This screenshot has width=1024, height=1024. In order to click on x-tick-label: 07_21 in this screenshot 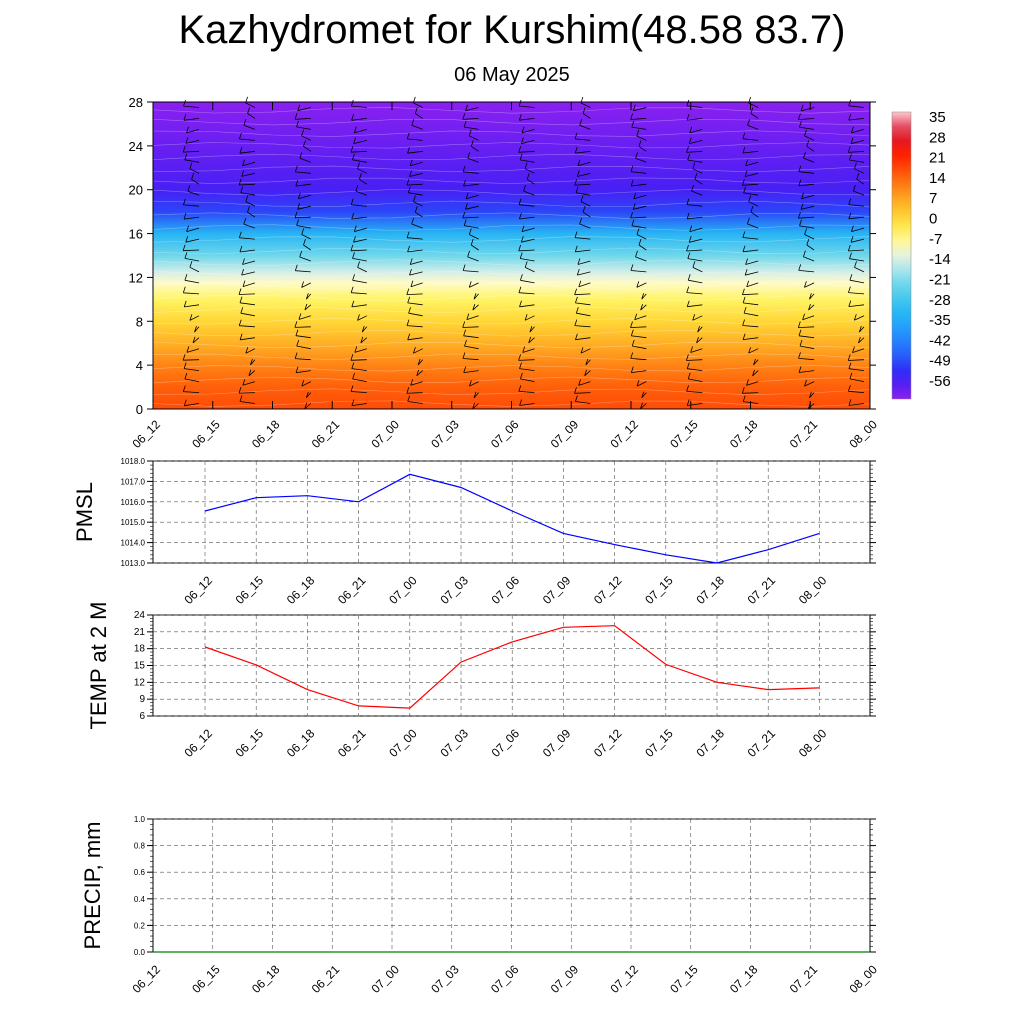, I will do `click(804, 434)`.